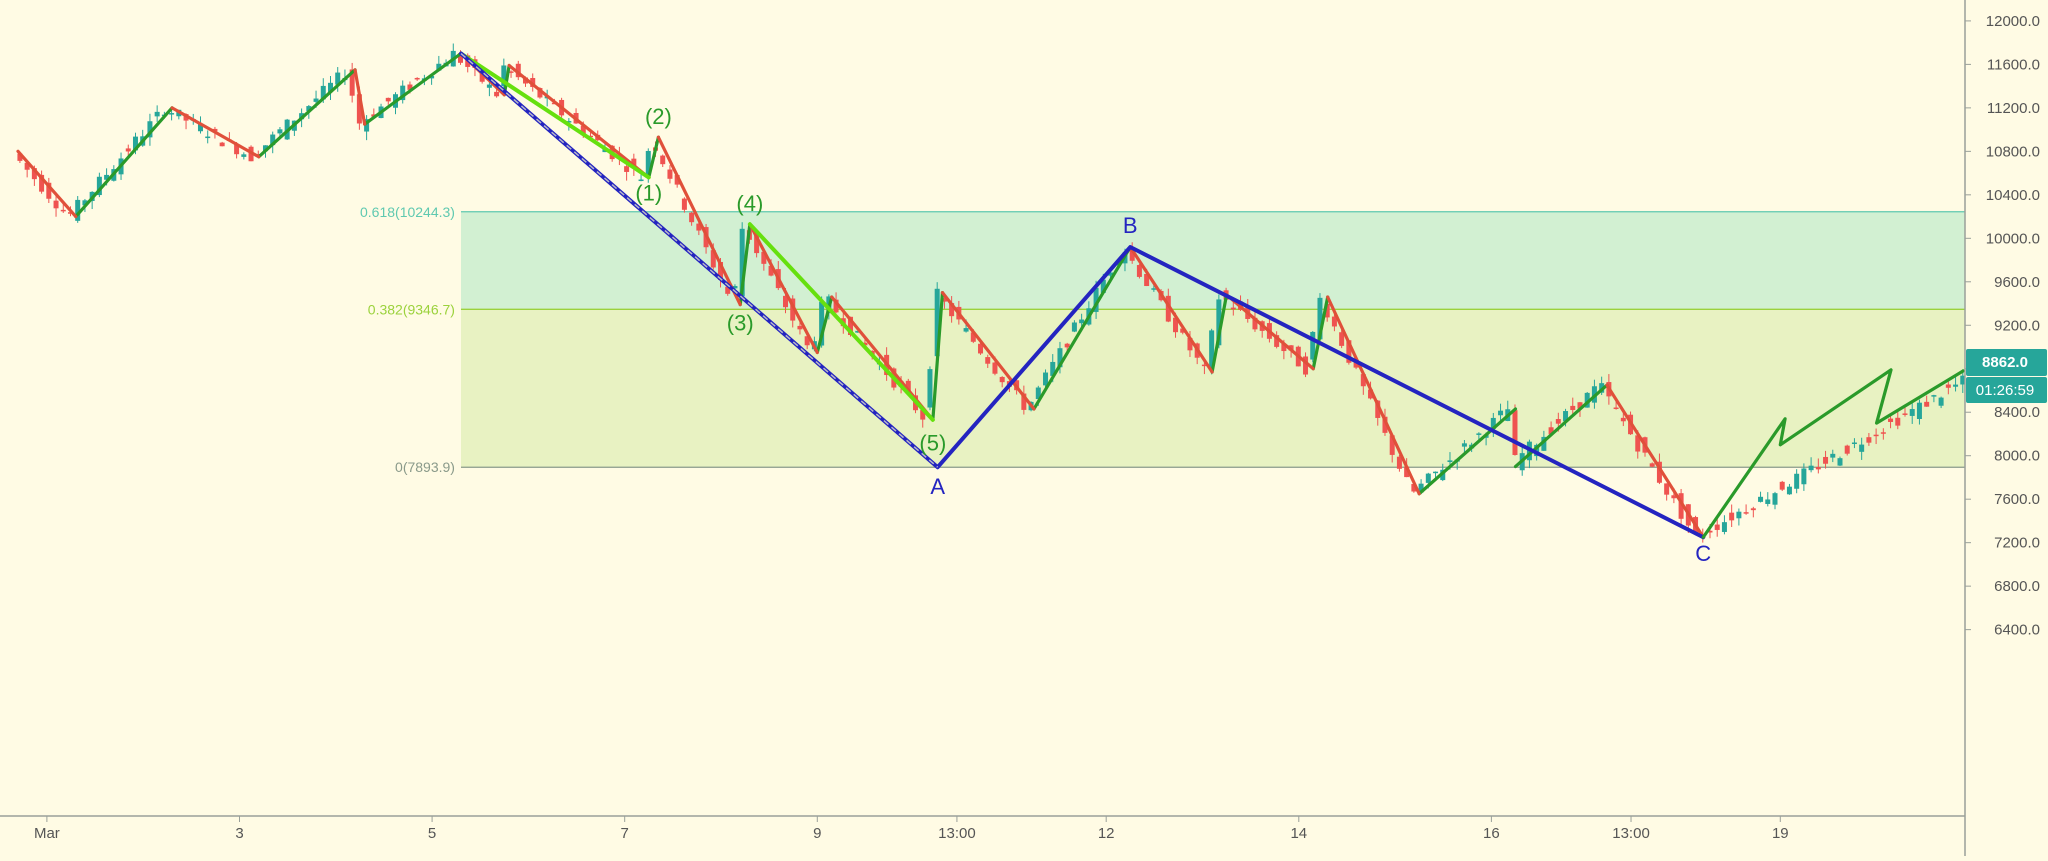  Describe the element at coordinates (957, 833) in the screenshot. I see `time-tick-label: 13:00` at that location.